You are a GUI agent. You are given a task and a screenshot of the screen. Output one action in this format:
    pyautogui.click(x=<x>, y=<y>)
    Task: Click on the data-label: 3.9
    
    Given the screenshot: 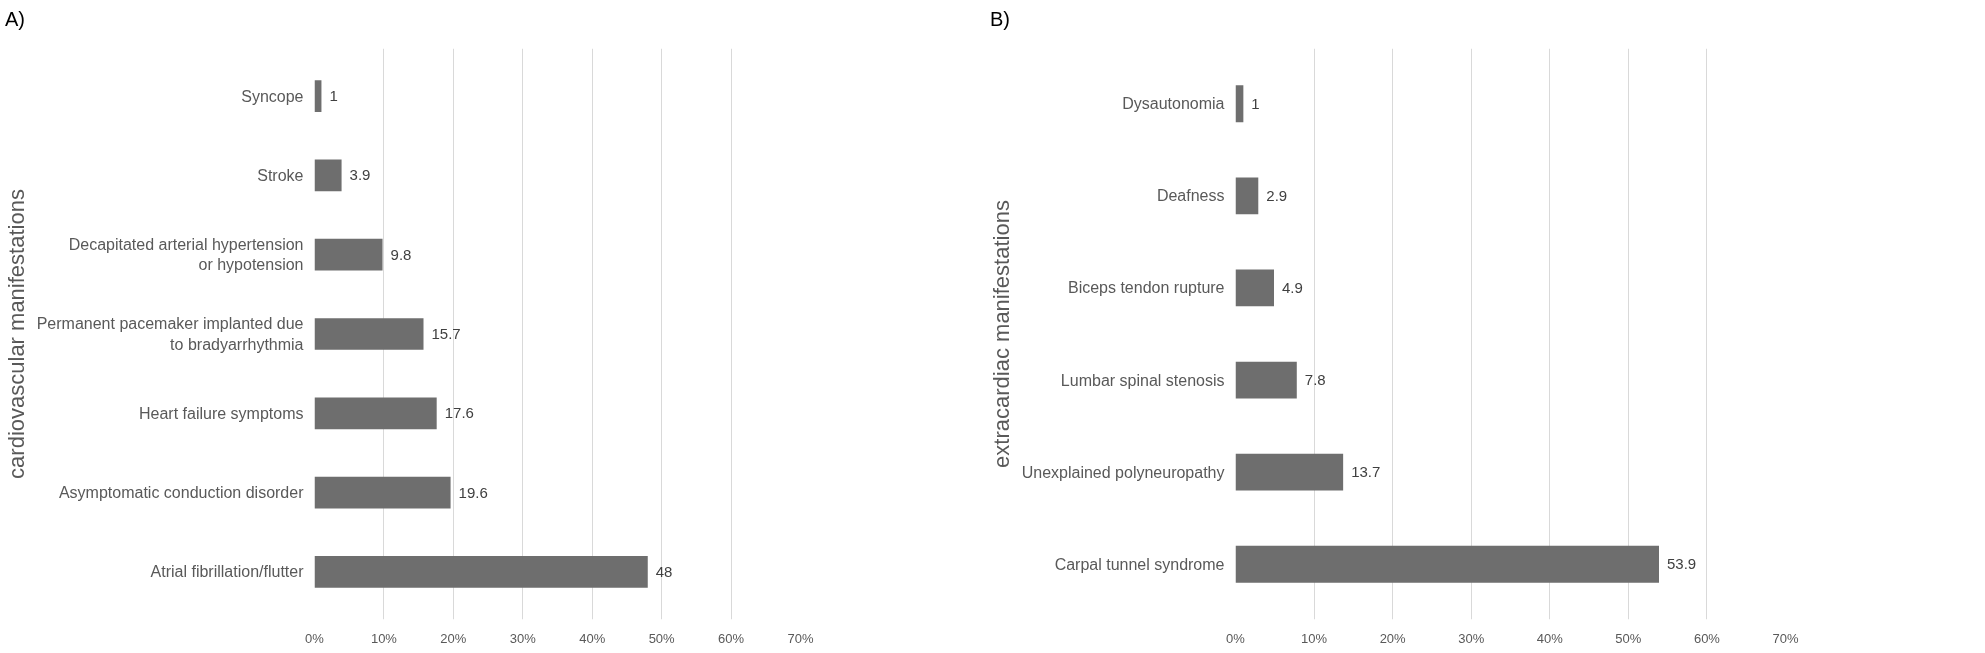 What is the action you would take?
    pyautogui.click(x=360, y=175)
    